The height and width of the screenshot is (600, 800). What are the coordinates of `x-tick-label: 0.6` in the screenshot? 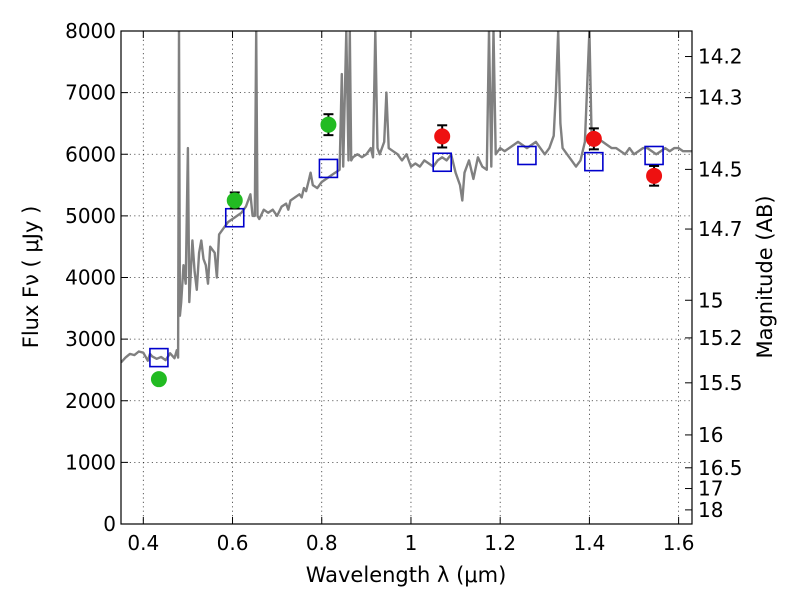 It's located at (233, 543).